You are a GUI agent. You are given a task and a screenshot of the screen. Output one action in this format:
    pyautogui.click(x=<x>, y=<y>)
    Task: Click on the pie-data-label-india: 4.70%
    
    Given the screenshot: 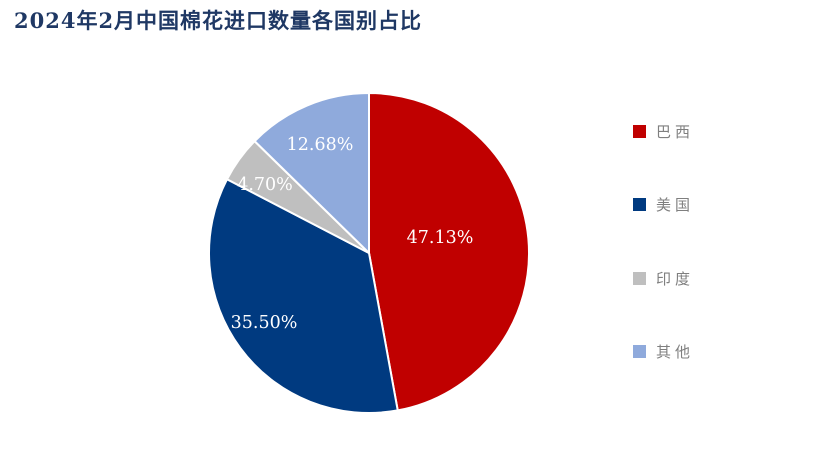 What is the action you would take?
    pyautogui.click(x=265, y=185)
    